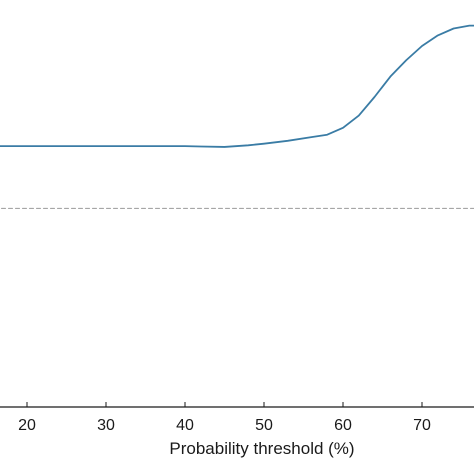  I want to click on x-tick-label: 70, so click(422, 425).